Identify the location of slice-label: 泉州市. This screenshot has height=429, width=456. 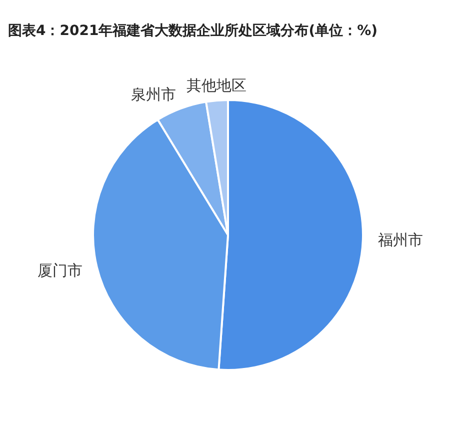
(153, 94).